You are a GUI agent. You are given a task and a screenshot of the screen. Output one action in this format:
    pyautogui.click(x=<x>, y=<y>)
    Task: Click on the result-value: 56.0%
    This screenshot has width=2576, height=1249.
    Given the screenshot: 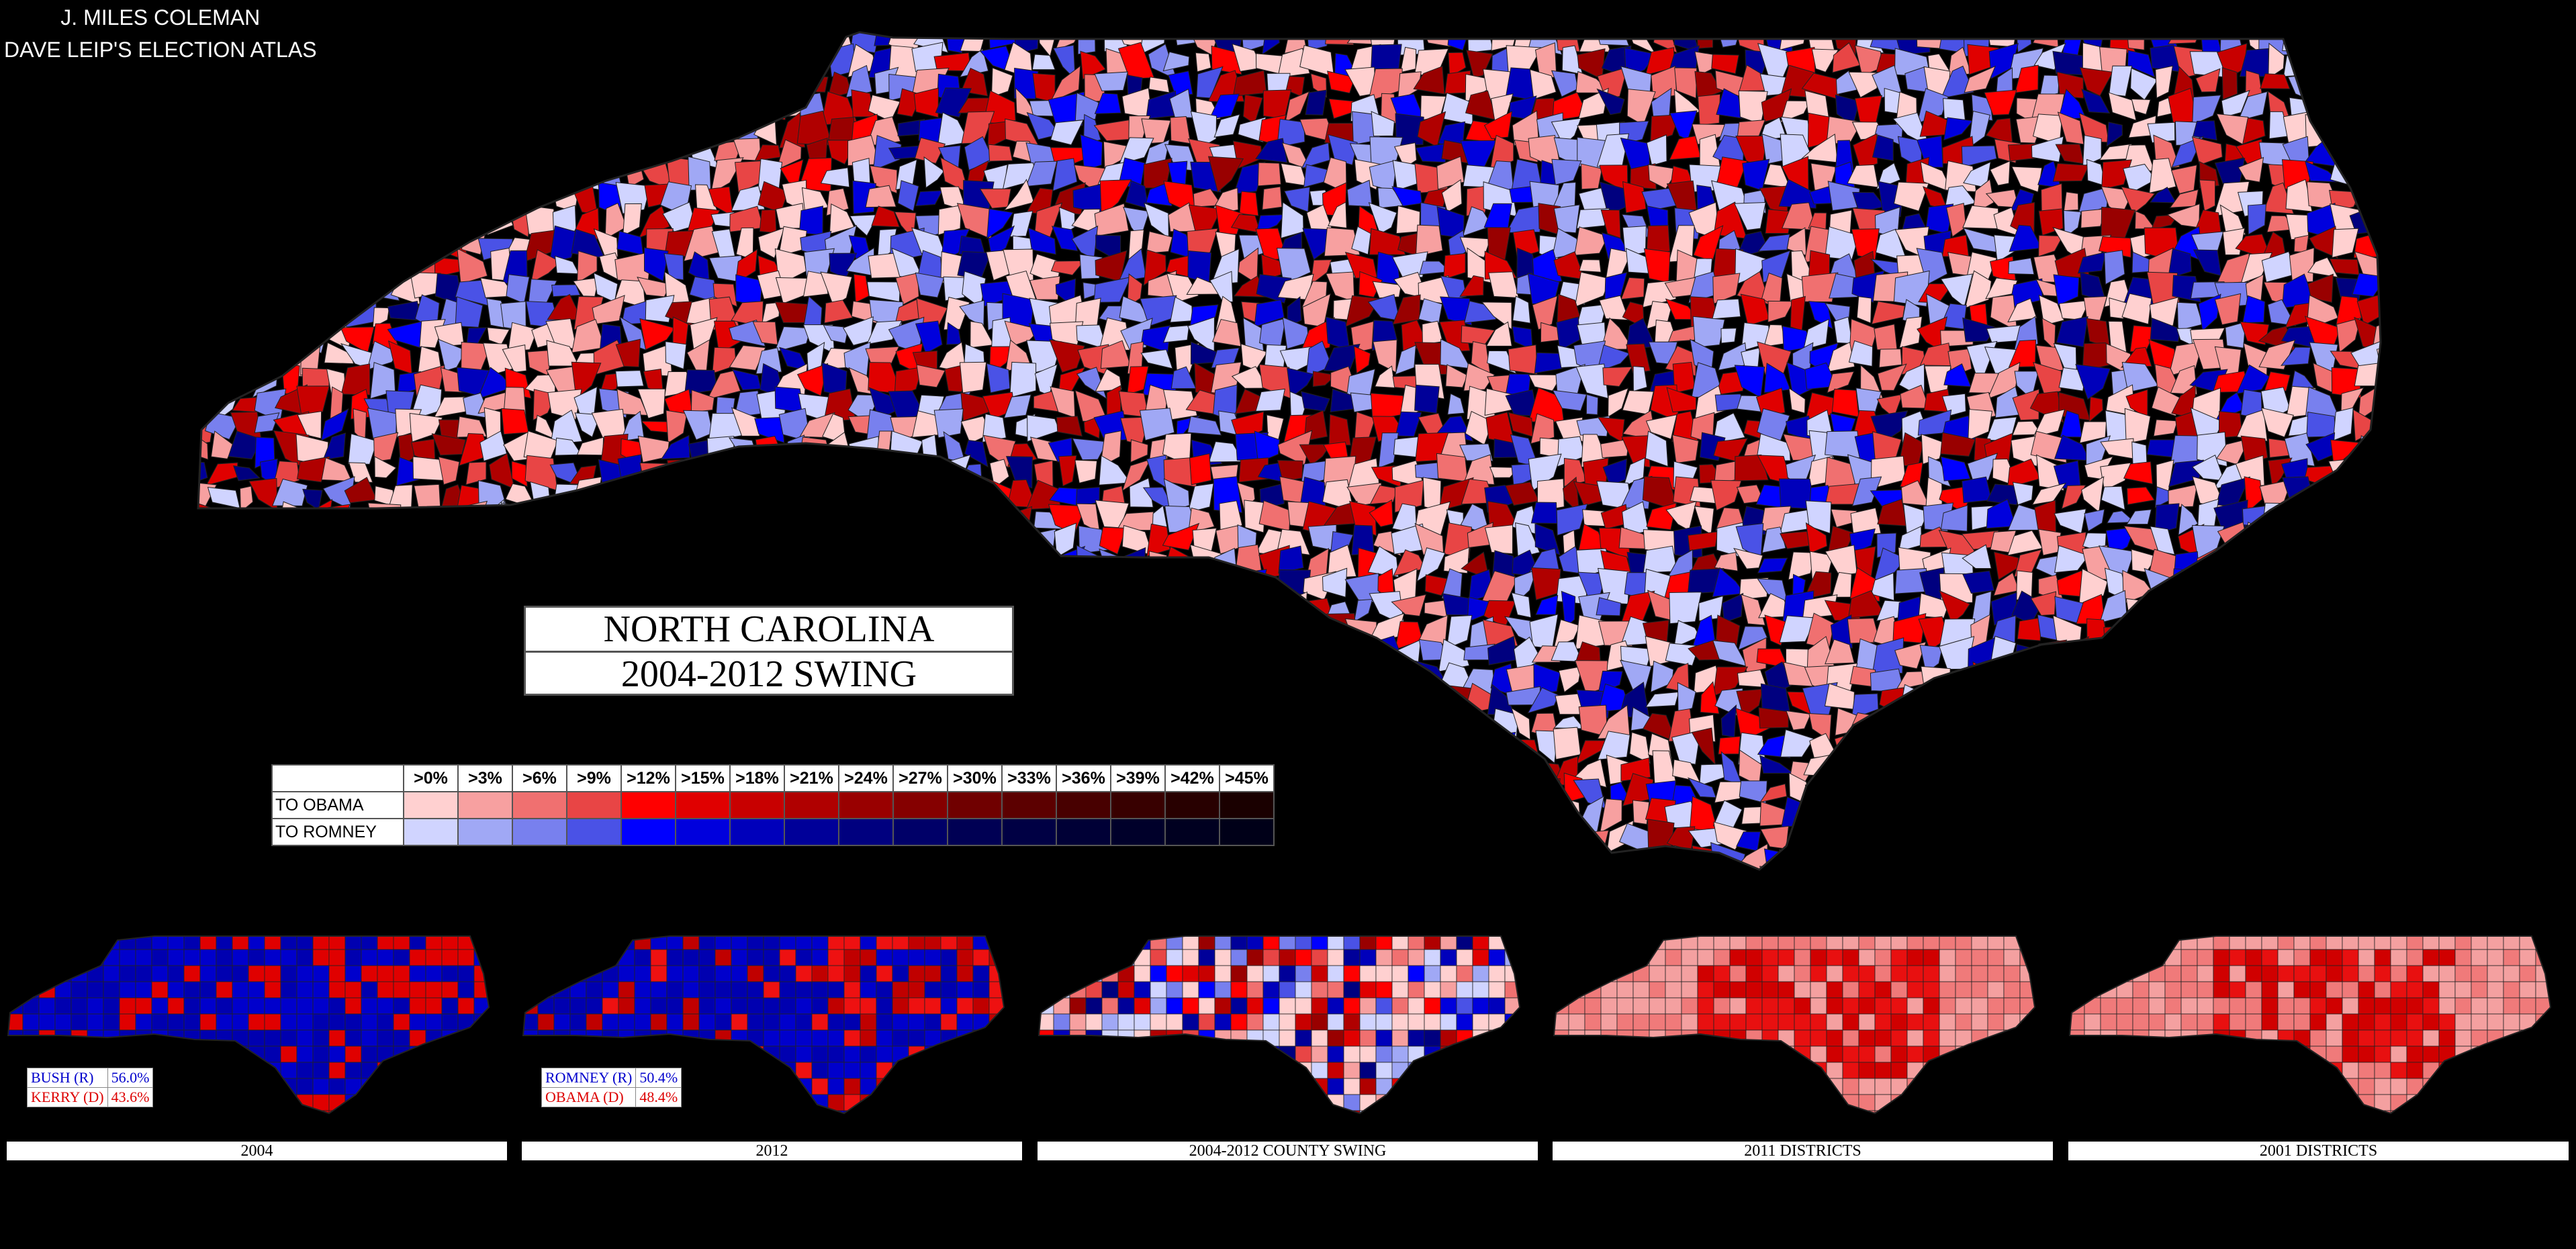 What is the action you would take?
    pyautogui.click(x=130, y=1078)
    